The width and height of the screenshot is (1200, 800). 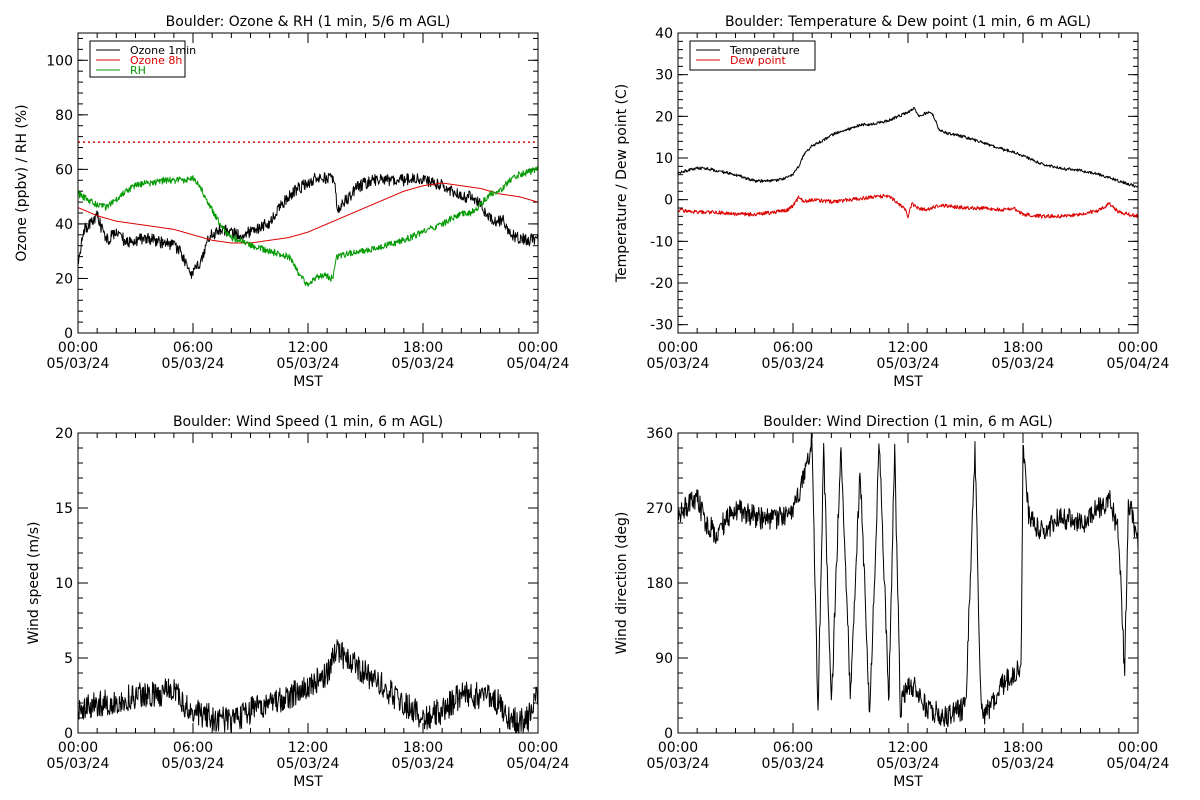 What do you see at coordinates (661, 284) in the screenshot?
I see `y-tick-label: -20` at bounding box center [661, 284].